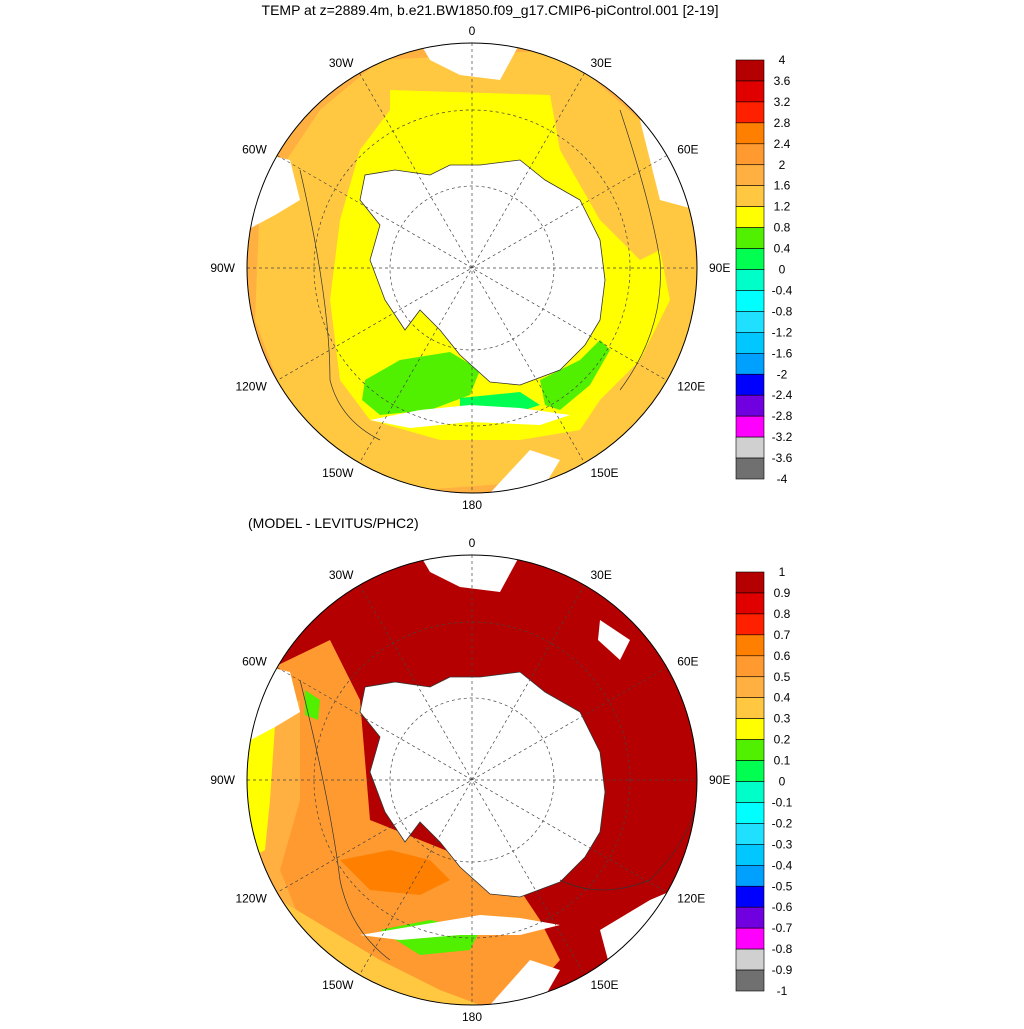 The width and height of the screenshot is (1024, 1029). What do you see at coordinates (782, 844) in the screenshot?
I see `bottom-colorbar-label: -0.3` at bounding box center [782, 844].